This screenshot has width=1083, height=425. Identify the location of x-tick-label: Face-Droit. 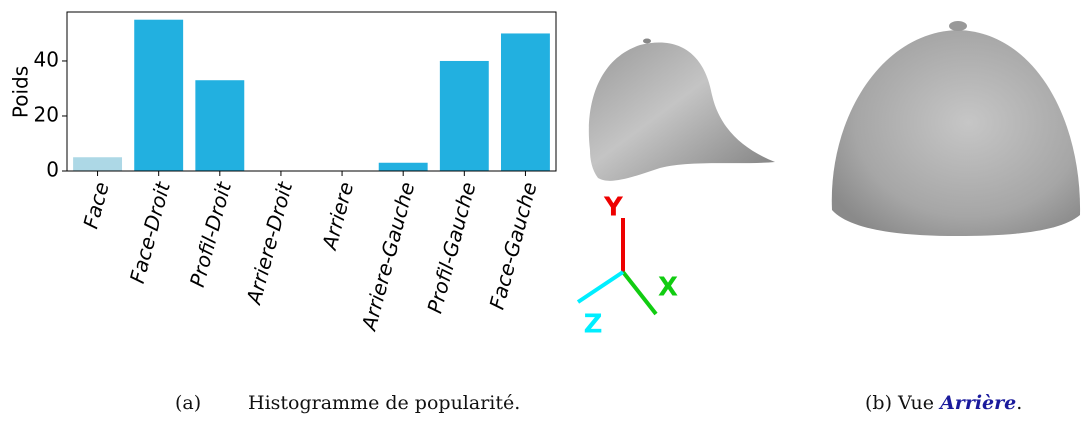
(150, 231).